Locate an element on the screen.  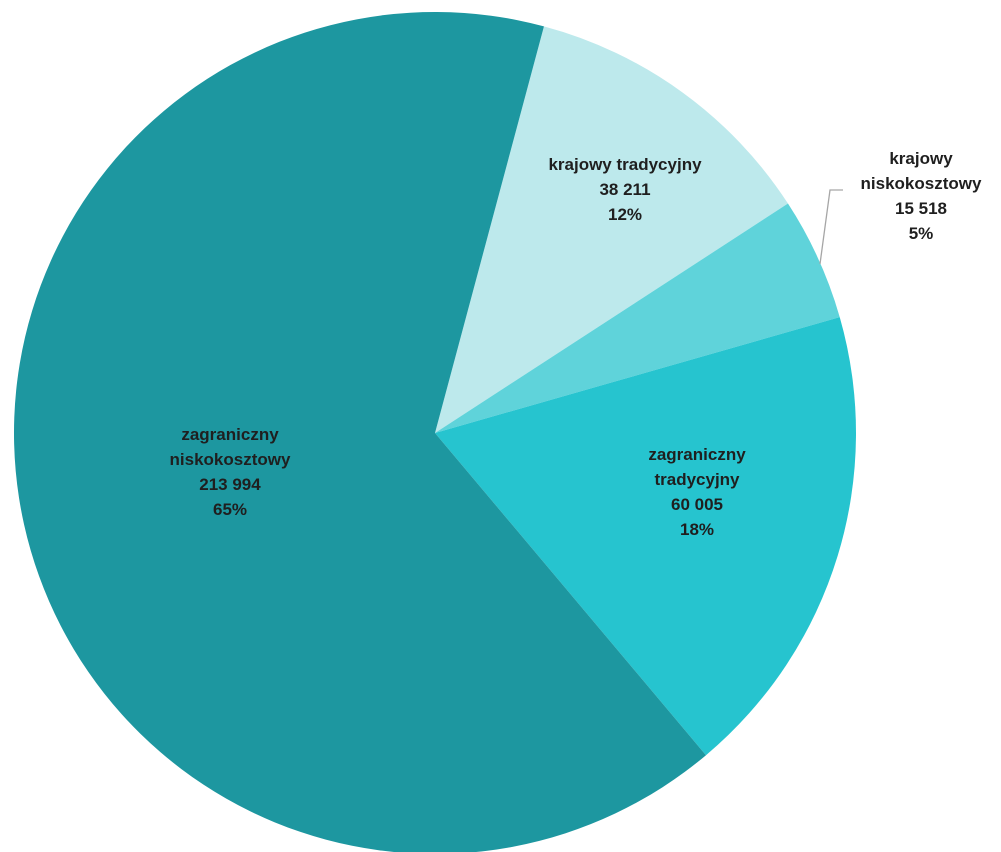
slice-label-1: krajowy tradycyjny 38 211 12% is located at coordinates (625, 189).